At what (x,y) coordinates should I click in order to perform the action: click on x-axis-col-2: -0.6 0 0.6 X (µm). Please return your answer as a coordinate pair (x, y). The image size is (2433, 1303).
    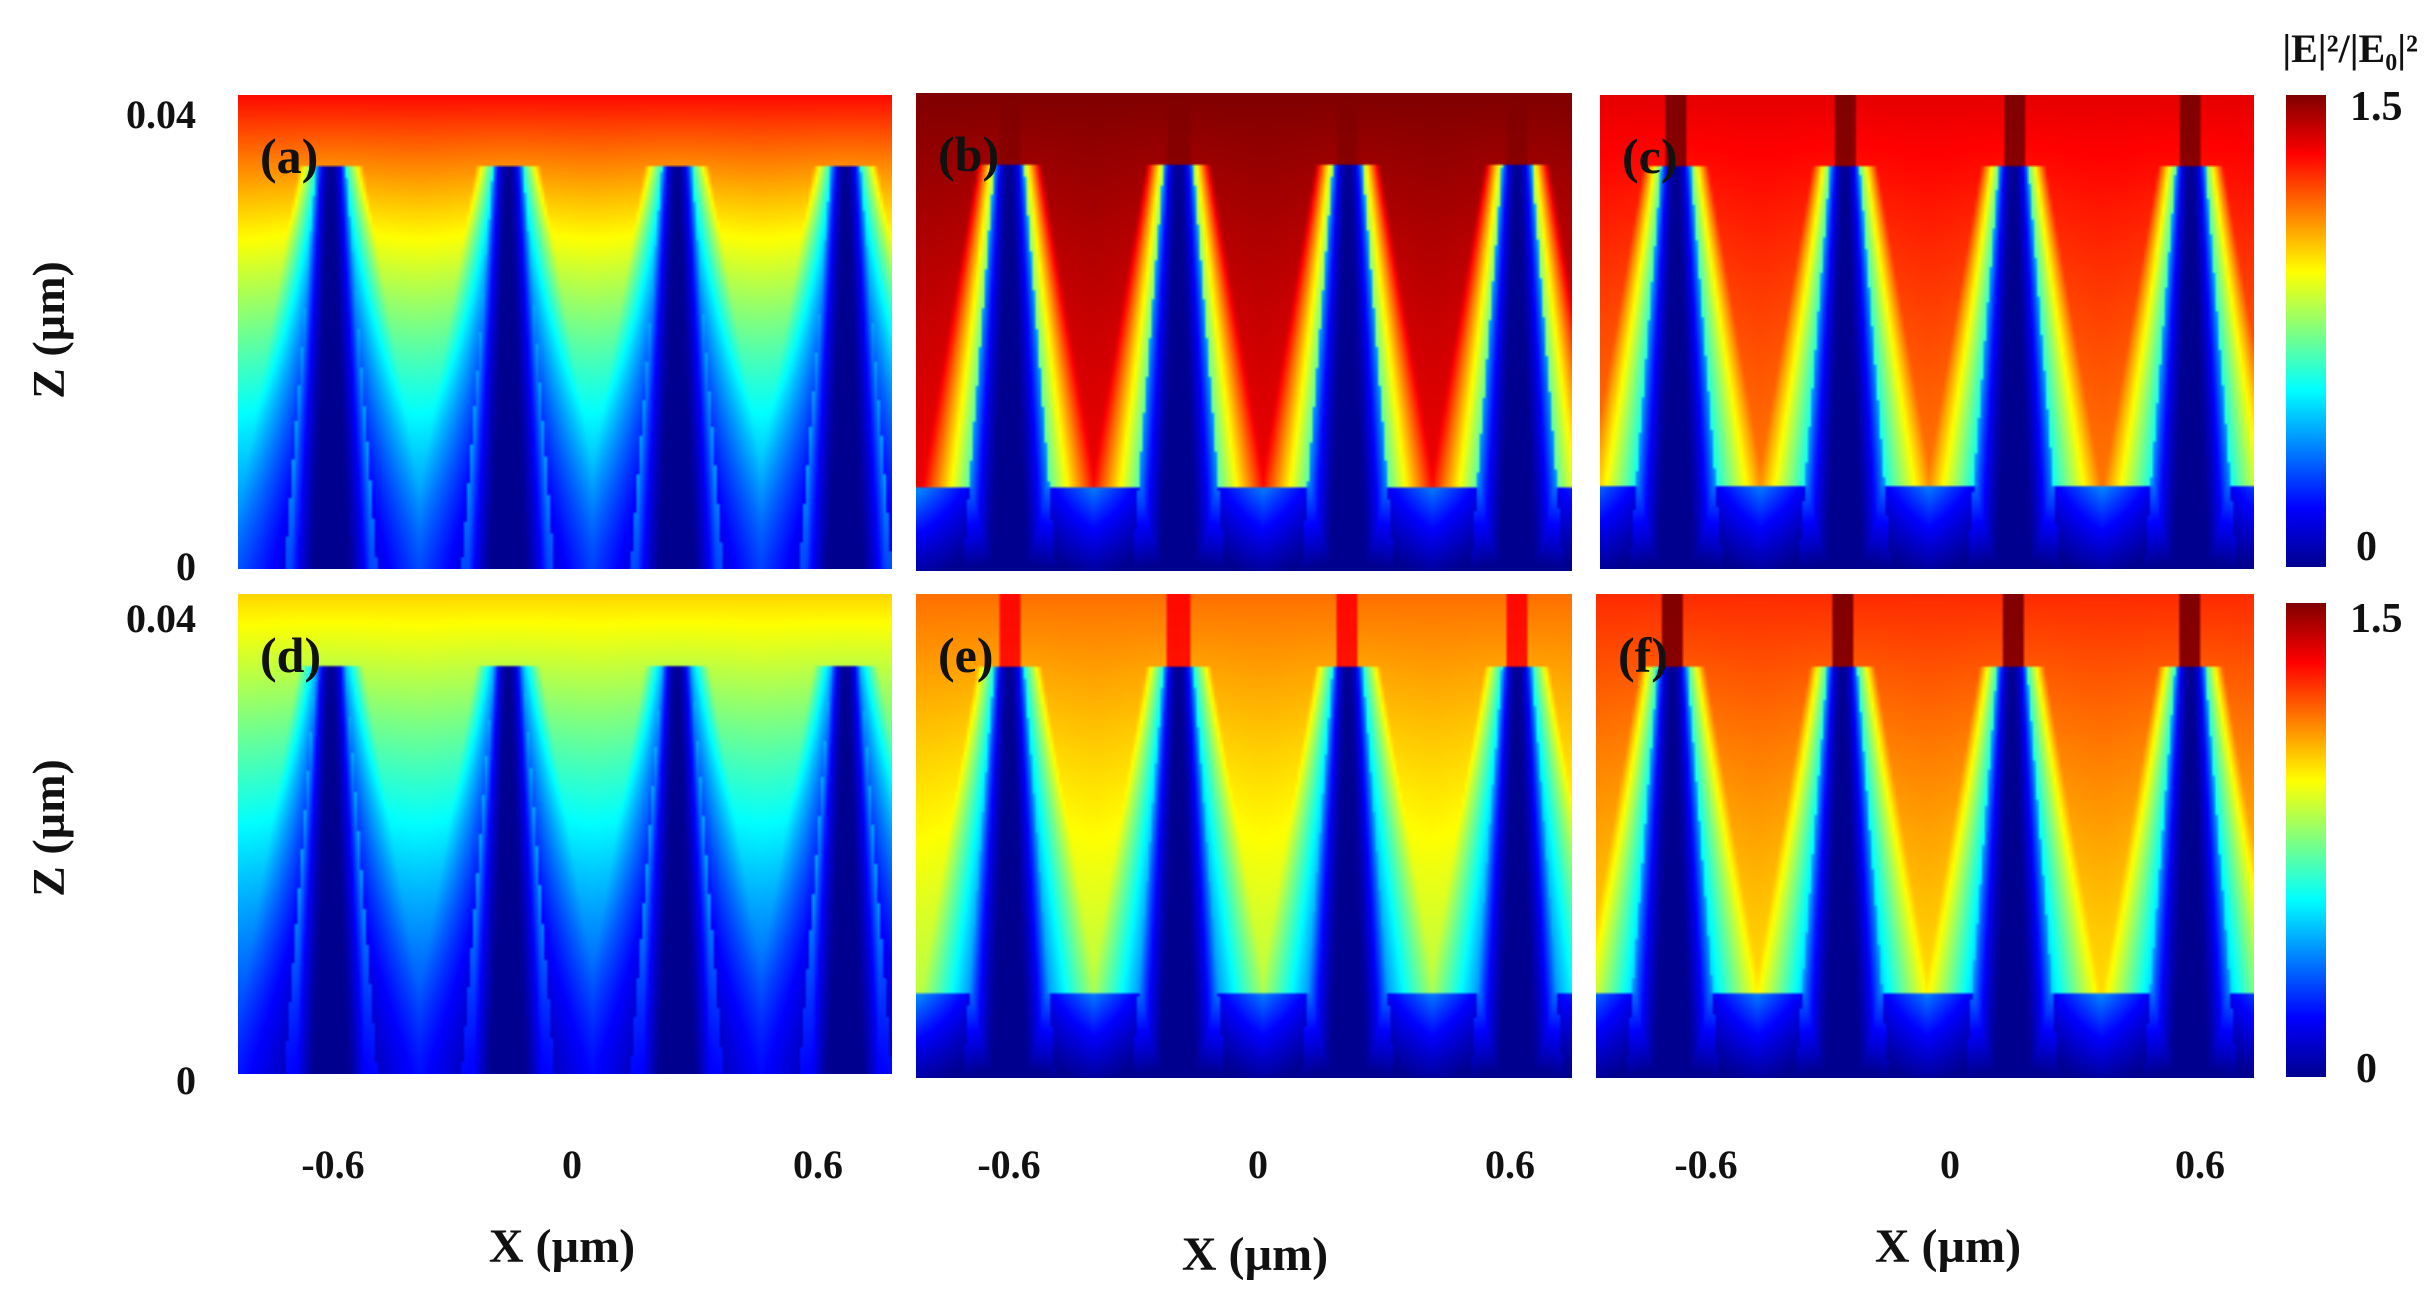
    Looking at the image, I should click on (1256, 1211).